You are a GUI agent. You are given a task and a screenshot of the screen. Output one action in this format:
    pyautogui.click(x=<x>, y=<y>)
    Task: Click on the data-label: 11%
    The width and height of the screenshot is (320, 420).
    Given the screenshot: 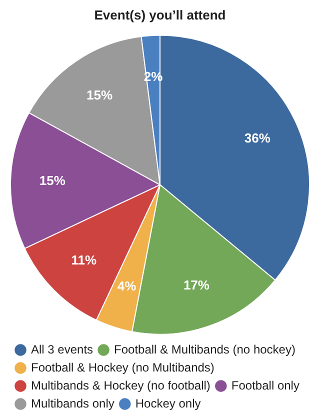 What is the action you would take?
    pyautogui.click(x=84, y=260)
    